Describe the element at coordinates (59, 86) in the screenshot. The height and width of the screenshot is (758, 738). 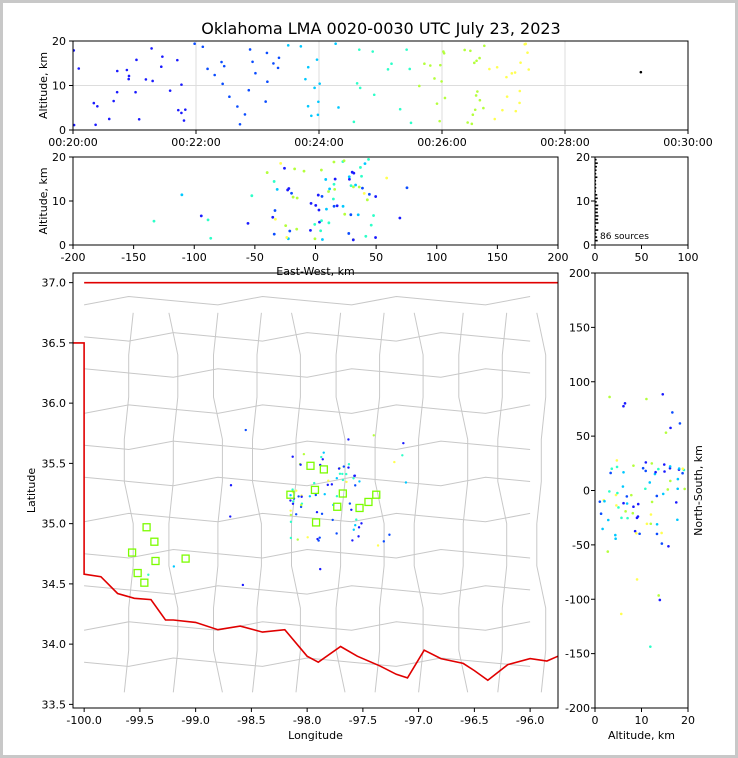
I see `y-tick-label: 10` at that location.